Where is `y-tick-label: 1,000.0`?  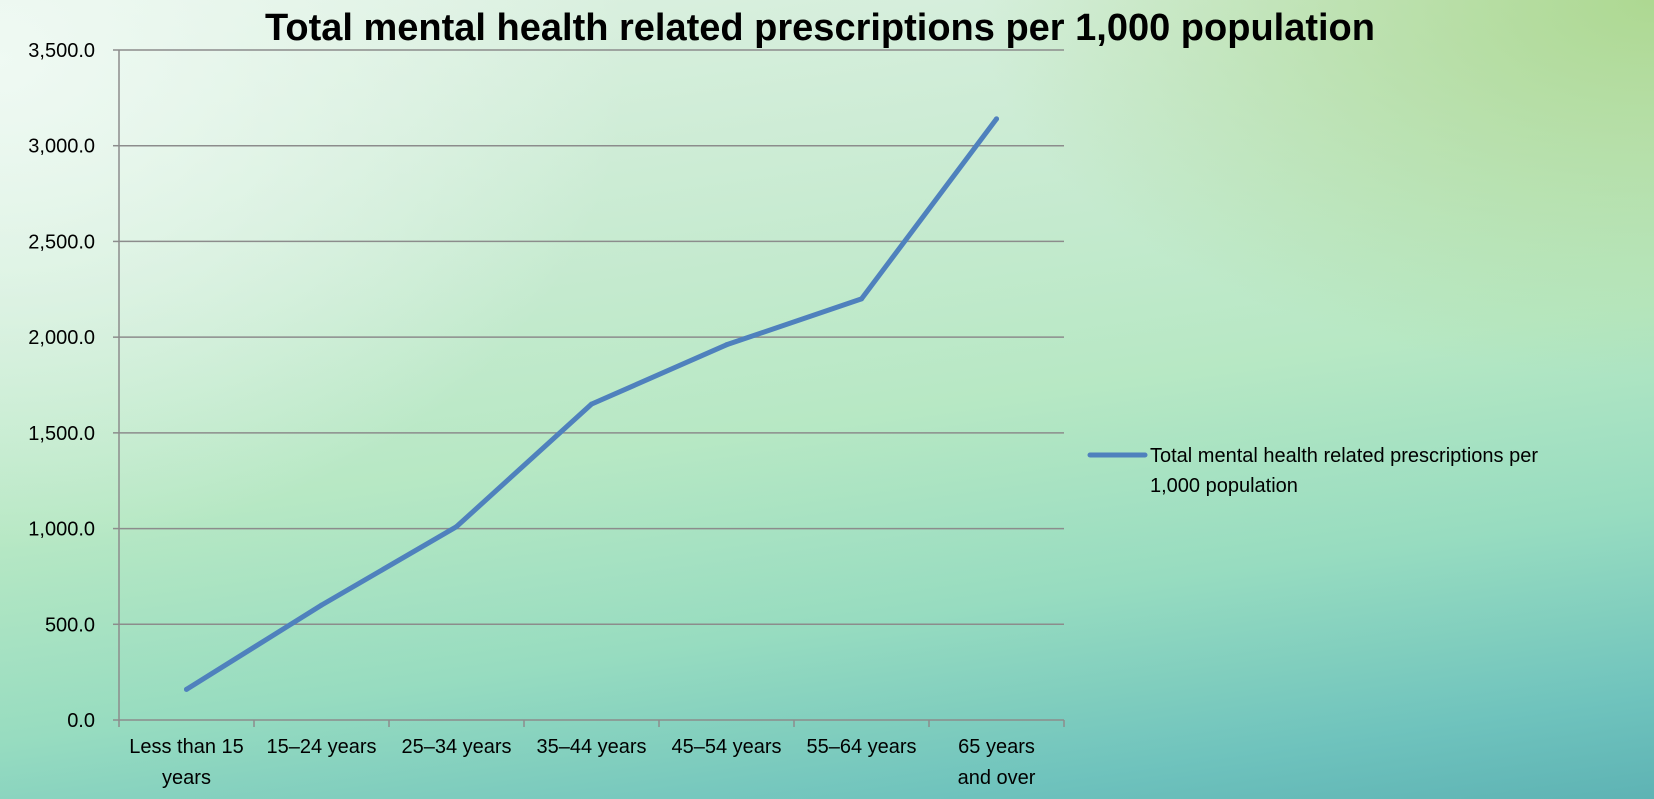 y-tick-label: 1,000.0 is located at coordinates (61, 530).